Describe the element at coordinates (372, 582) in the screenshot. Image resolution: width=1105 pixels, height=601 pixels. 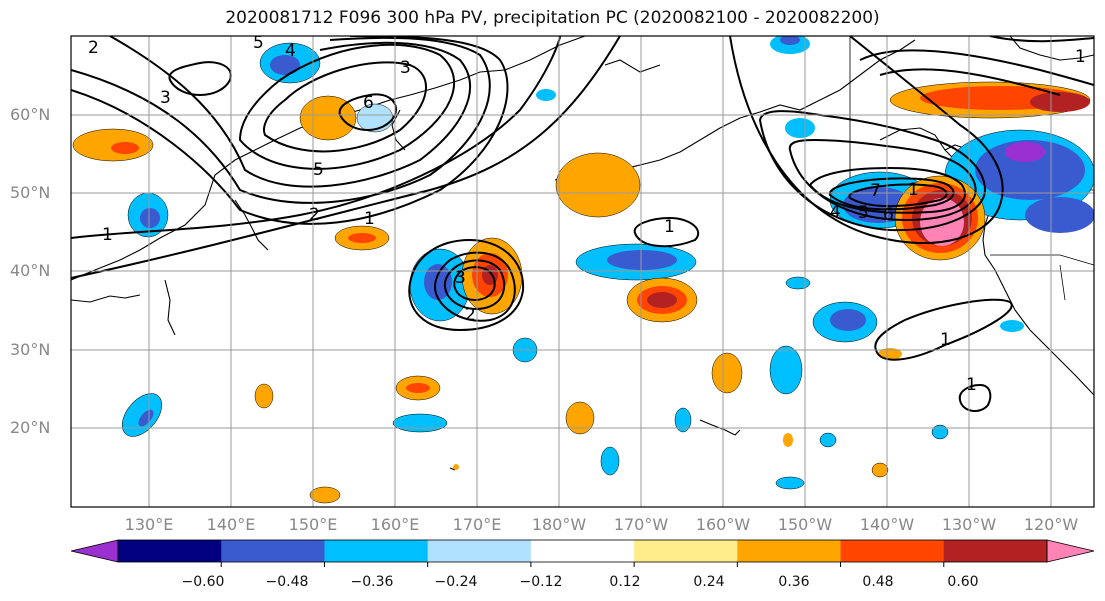
I see `colorbar-tick-label: −0.36` at that location.